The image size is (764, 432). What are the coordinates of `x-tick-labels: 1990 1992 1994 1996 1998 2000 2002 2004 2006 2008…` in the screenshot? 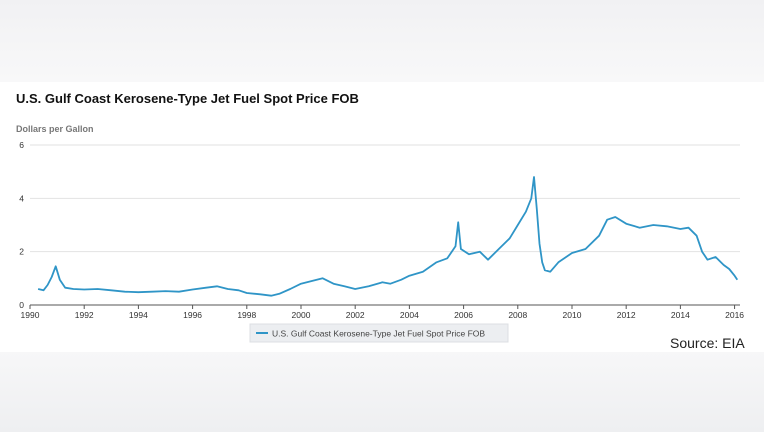 It's located at (382, 312).